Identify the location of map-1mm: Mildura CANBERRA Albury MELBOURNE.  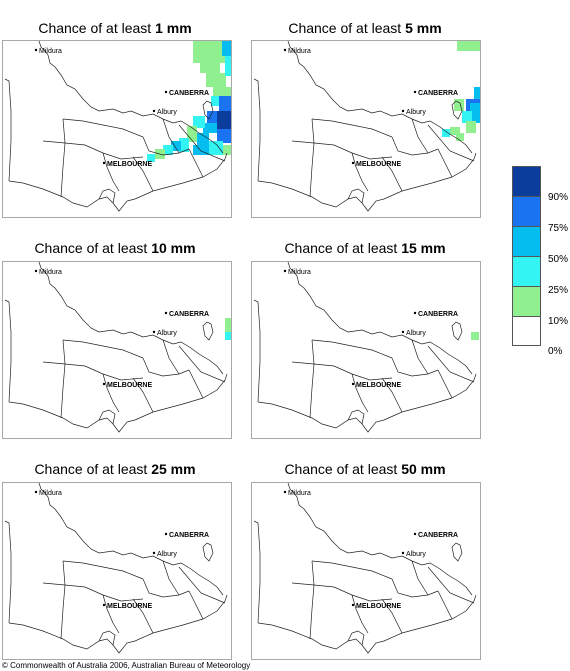
(117, 129).